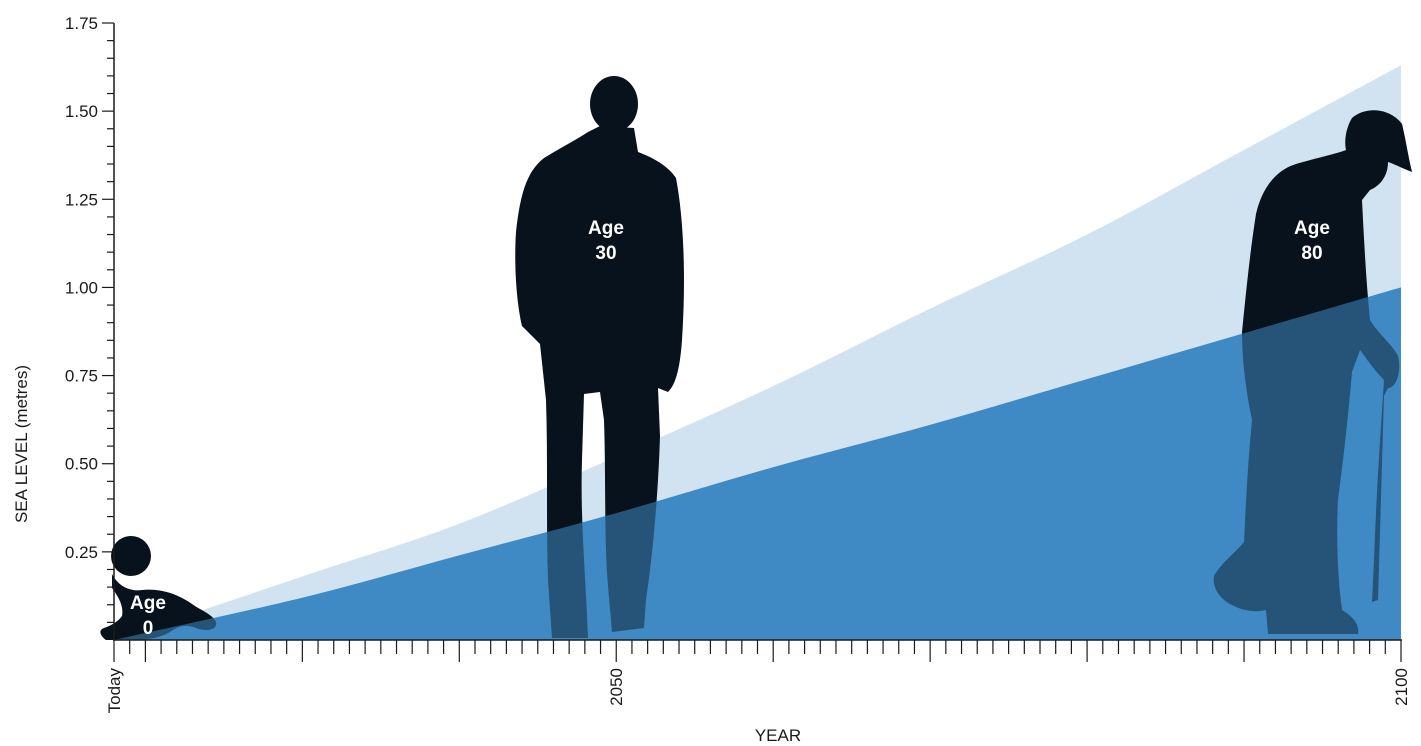 This screenshot has height=746, width=1421. What do you see at coordinates (148, 628) in the screenshot?
I see `age-0-label-line2: 0` at bounding box center [148, 628].